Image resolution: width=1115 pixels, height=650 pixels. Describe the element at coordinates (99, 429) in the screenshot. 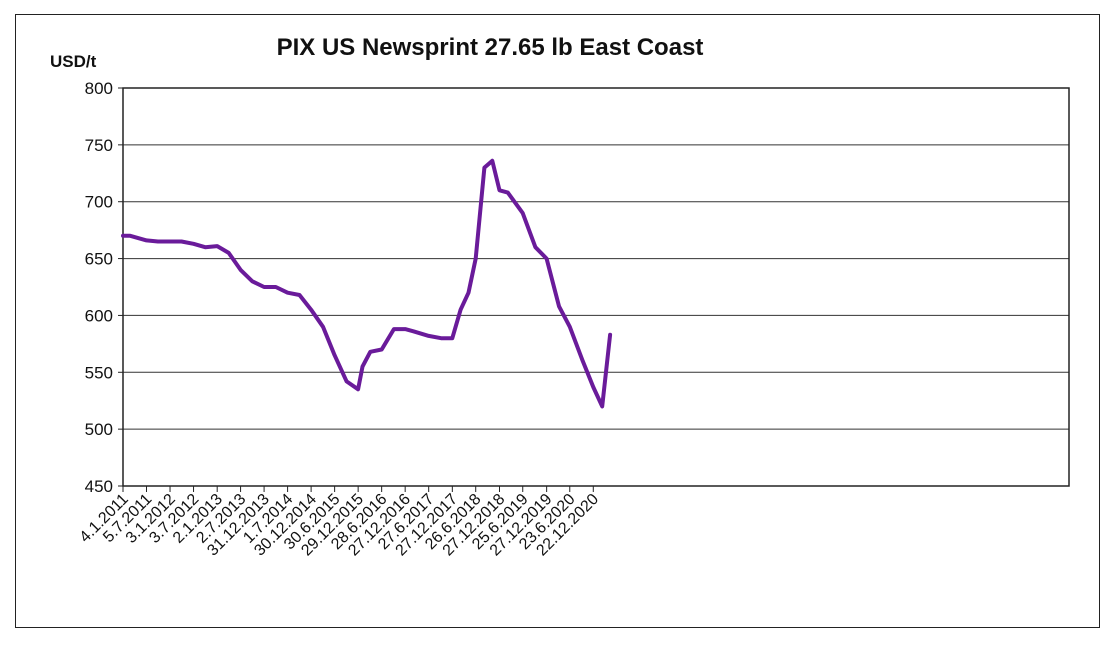

I see `y-tick-label: 500` at that location.